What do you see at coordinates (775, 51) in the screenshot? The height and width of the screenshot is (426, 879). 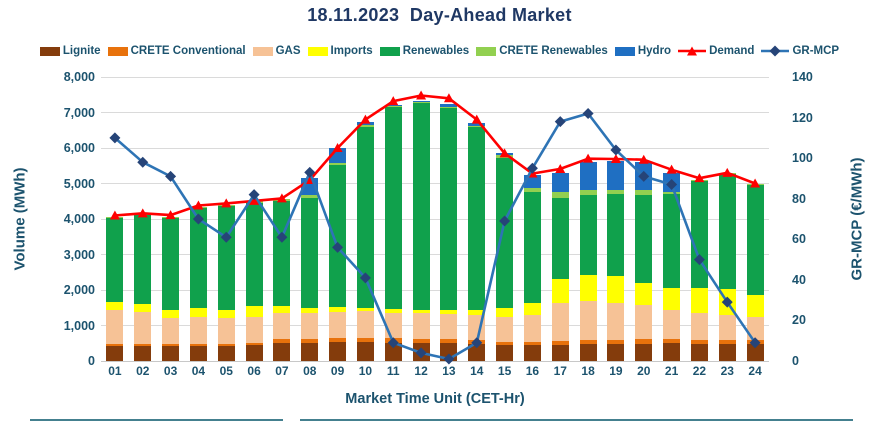 I see `legend-line-swatch` at bounding box center [775, 51].